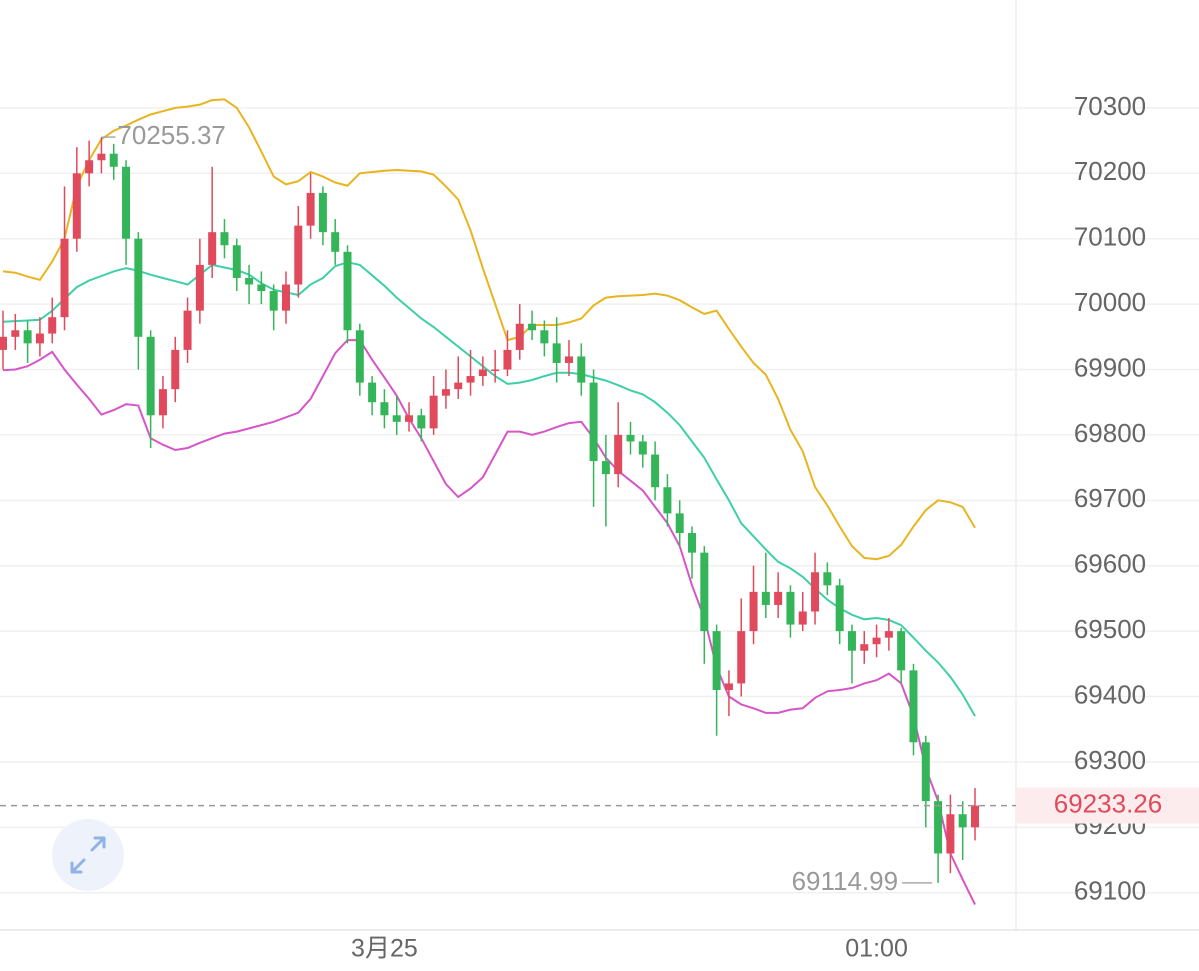 The height and width of the screenshot is (971, 1199). I want to click on y-tick-label: 69900, so click(1110, 367).